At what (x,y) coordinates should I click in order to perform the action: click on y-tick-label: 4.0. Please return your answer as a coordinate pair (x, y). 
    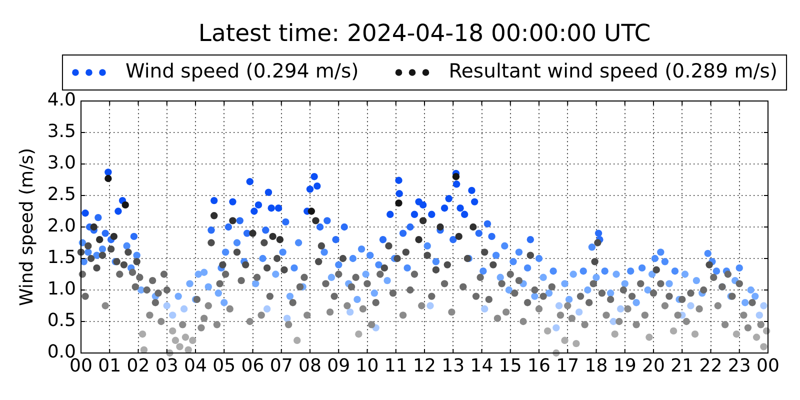
    Looking at the image, I should click on (61, 100).